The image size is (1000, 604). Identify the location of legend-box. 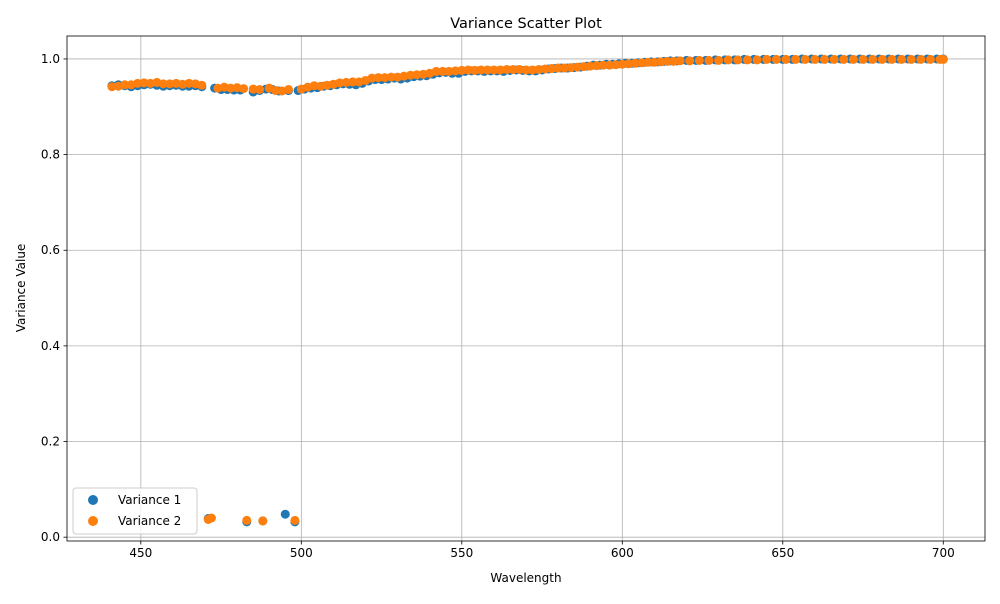
(135, 511).